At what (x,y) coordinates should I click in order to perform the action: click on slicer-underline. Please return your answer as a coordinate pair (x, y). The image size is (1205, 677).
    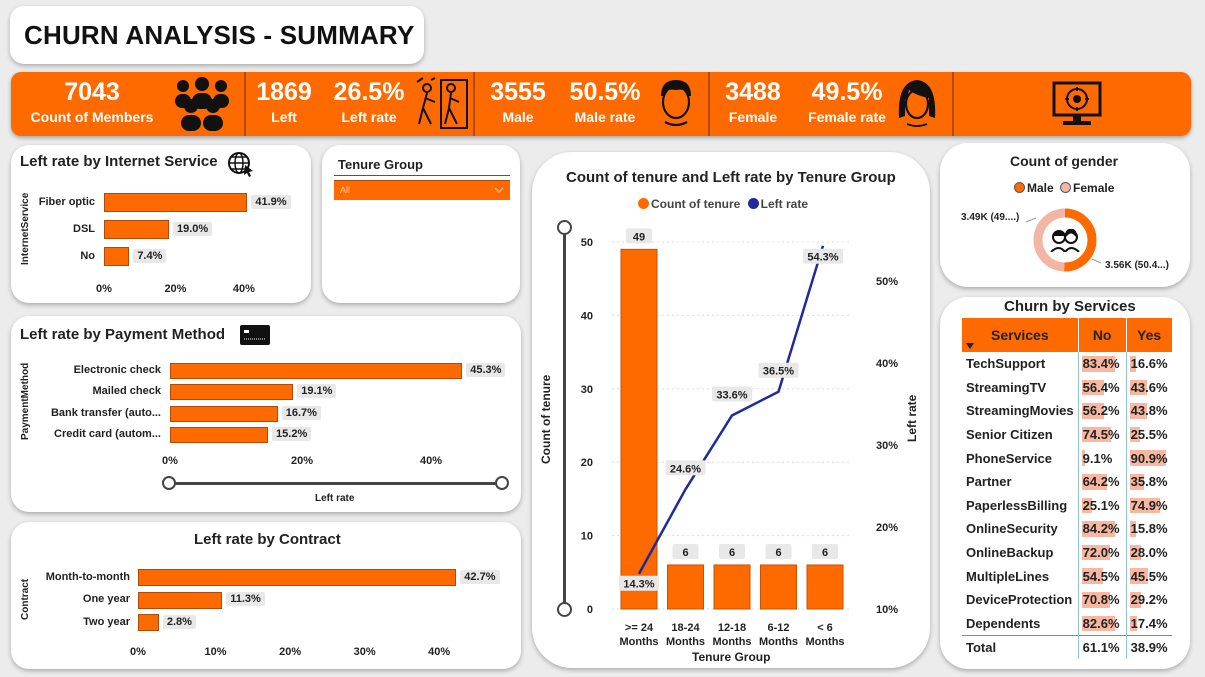
    Looking at the image, I should click on (422, 175).